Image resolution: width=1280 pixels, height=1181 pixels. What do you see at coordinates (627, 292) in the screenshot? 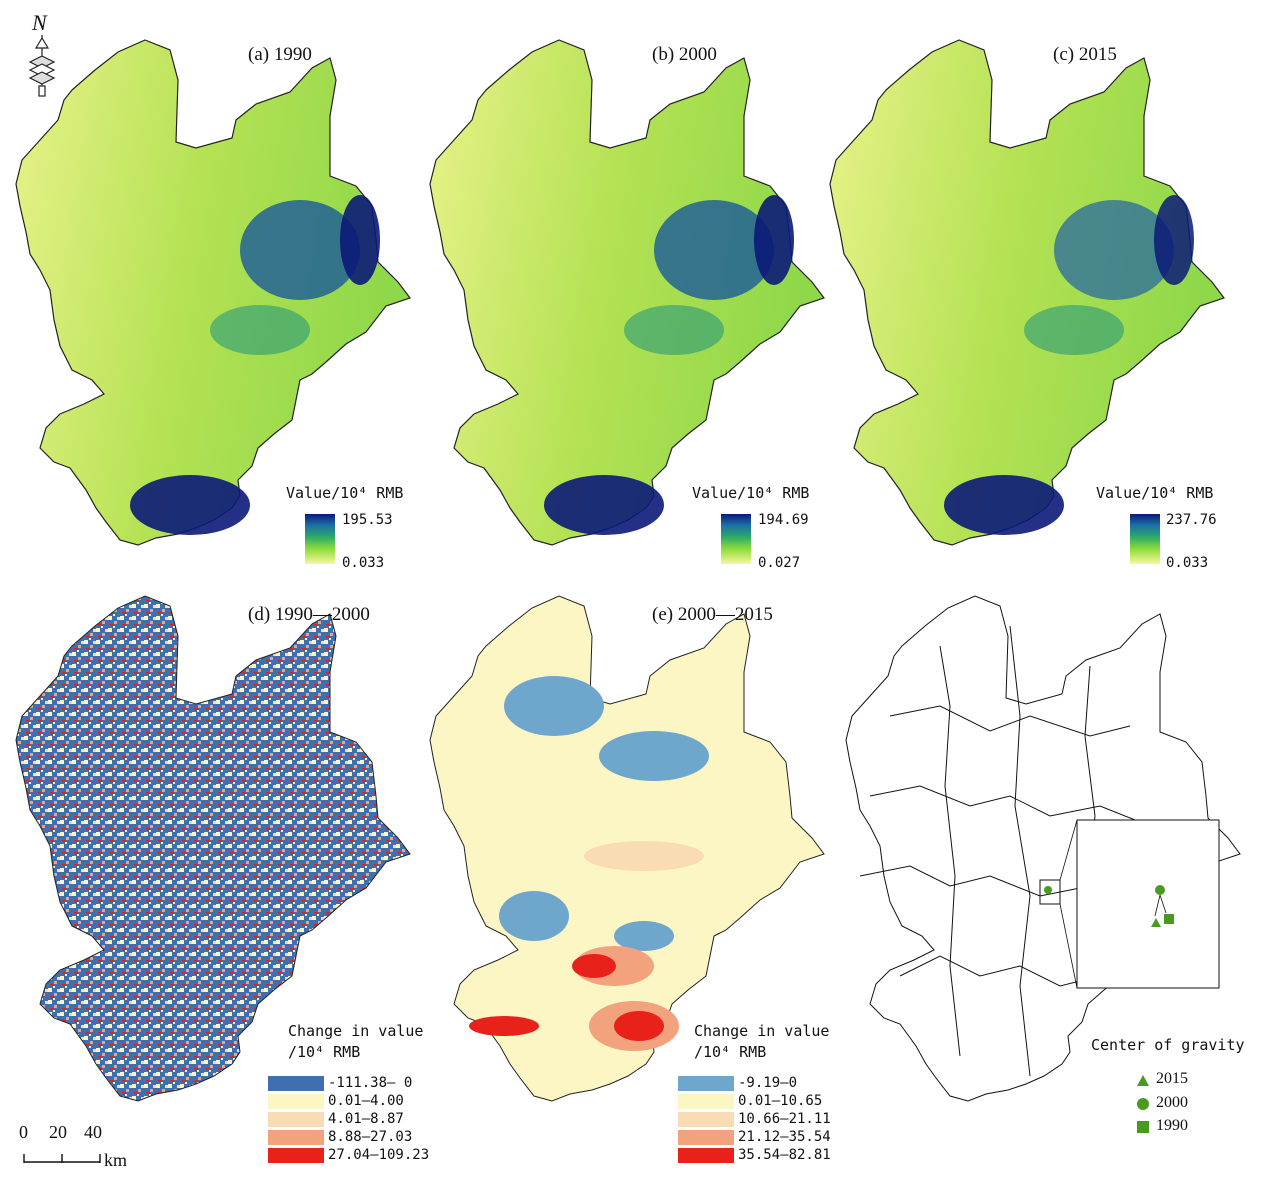
I see `map-b-2000` at bounding box center [627, 292].